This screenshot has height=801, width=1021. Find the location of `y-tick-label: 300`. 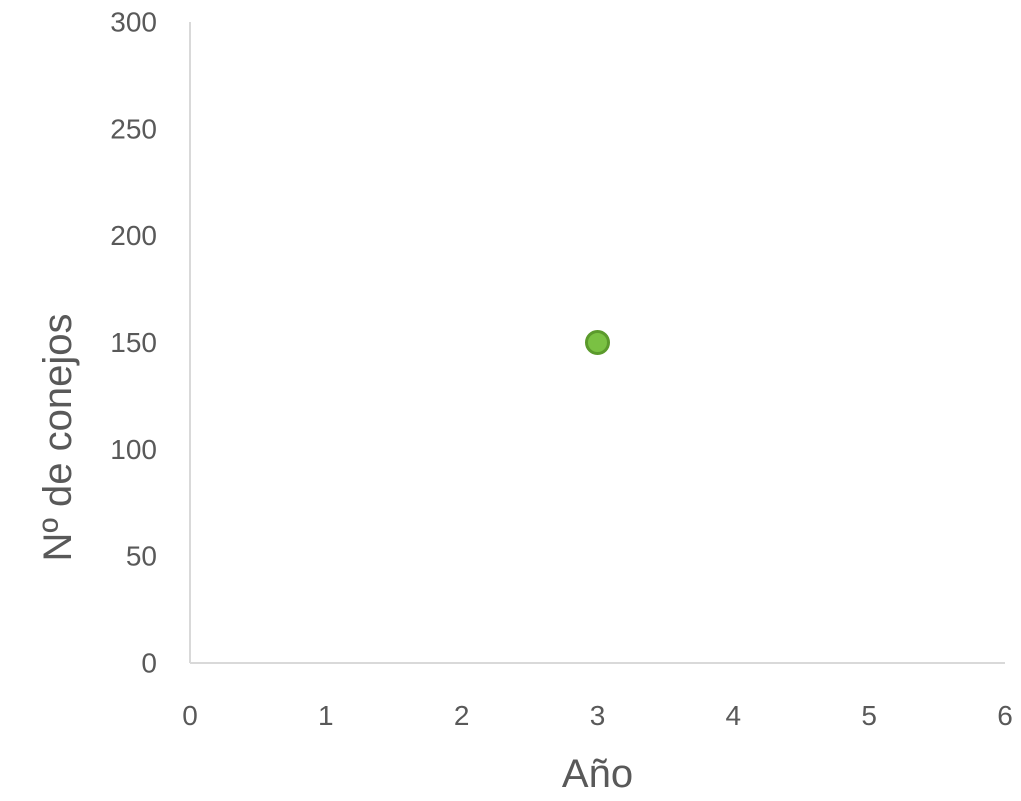

y-tick-label: 300 is located at coordinates (133, 22).